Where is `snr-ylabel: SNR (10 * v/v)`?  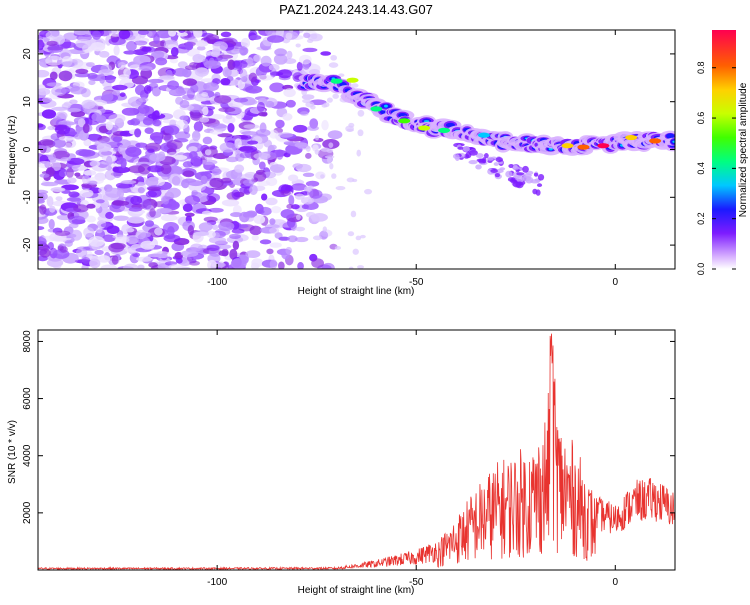 snr-ylabel: SNR (10 * v/v) is located at coordinates (12, 452).